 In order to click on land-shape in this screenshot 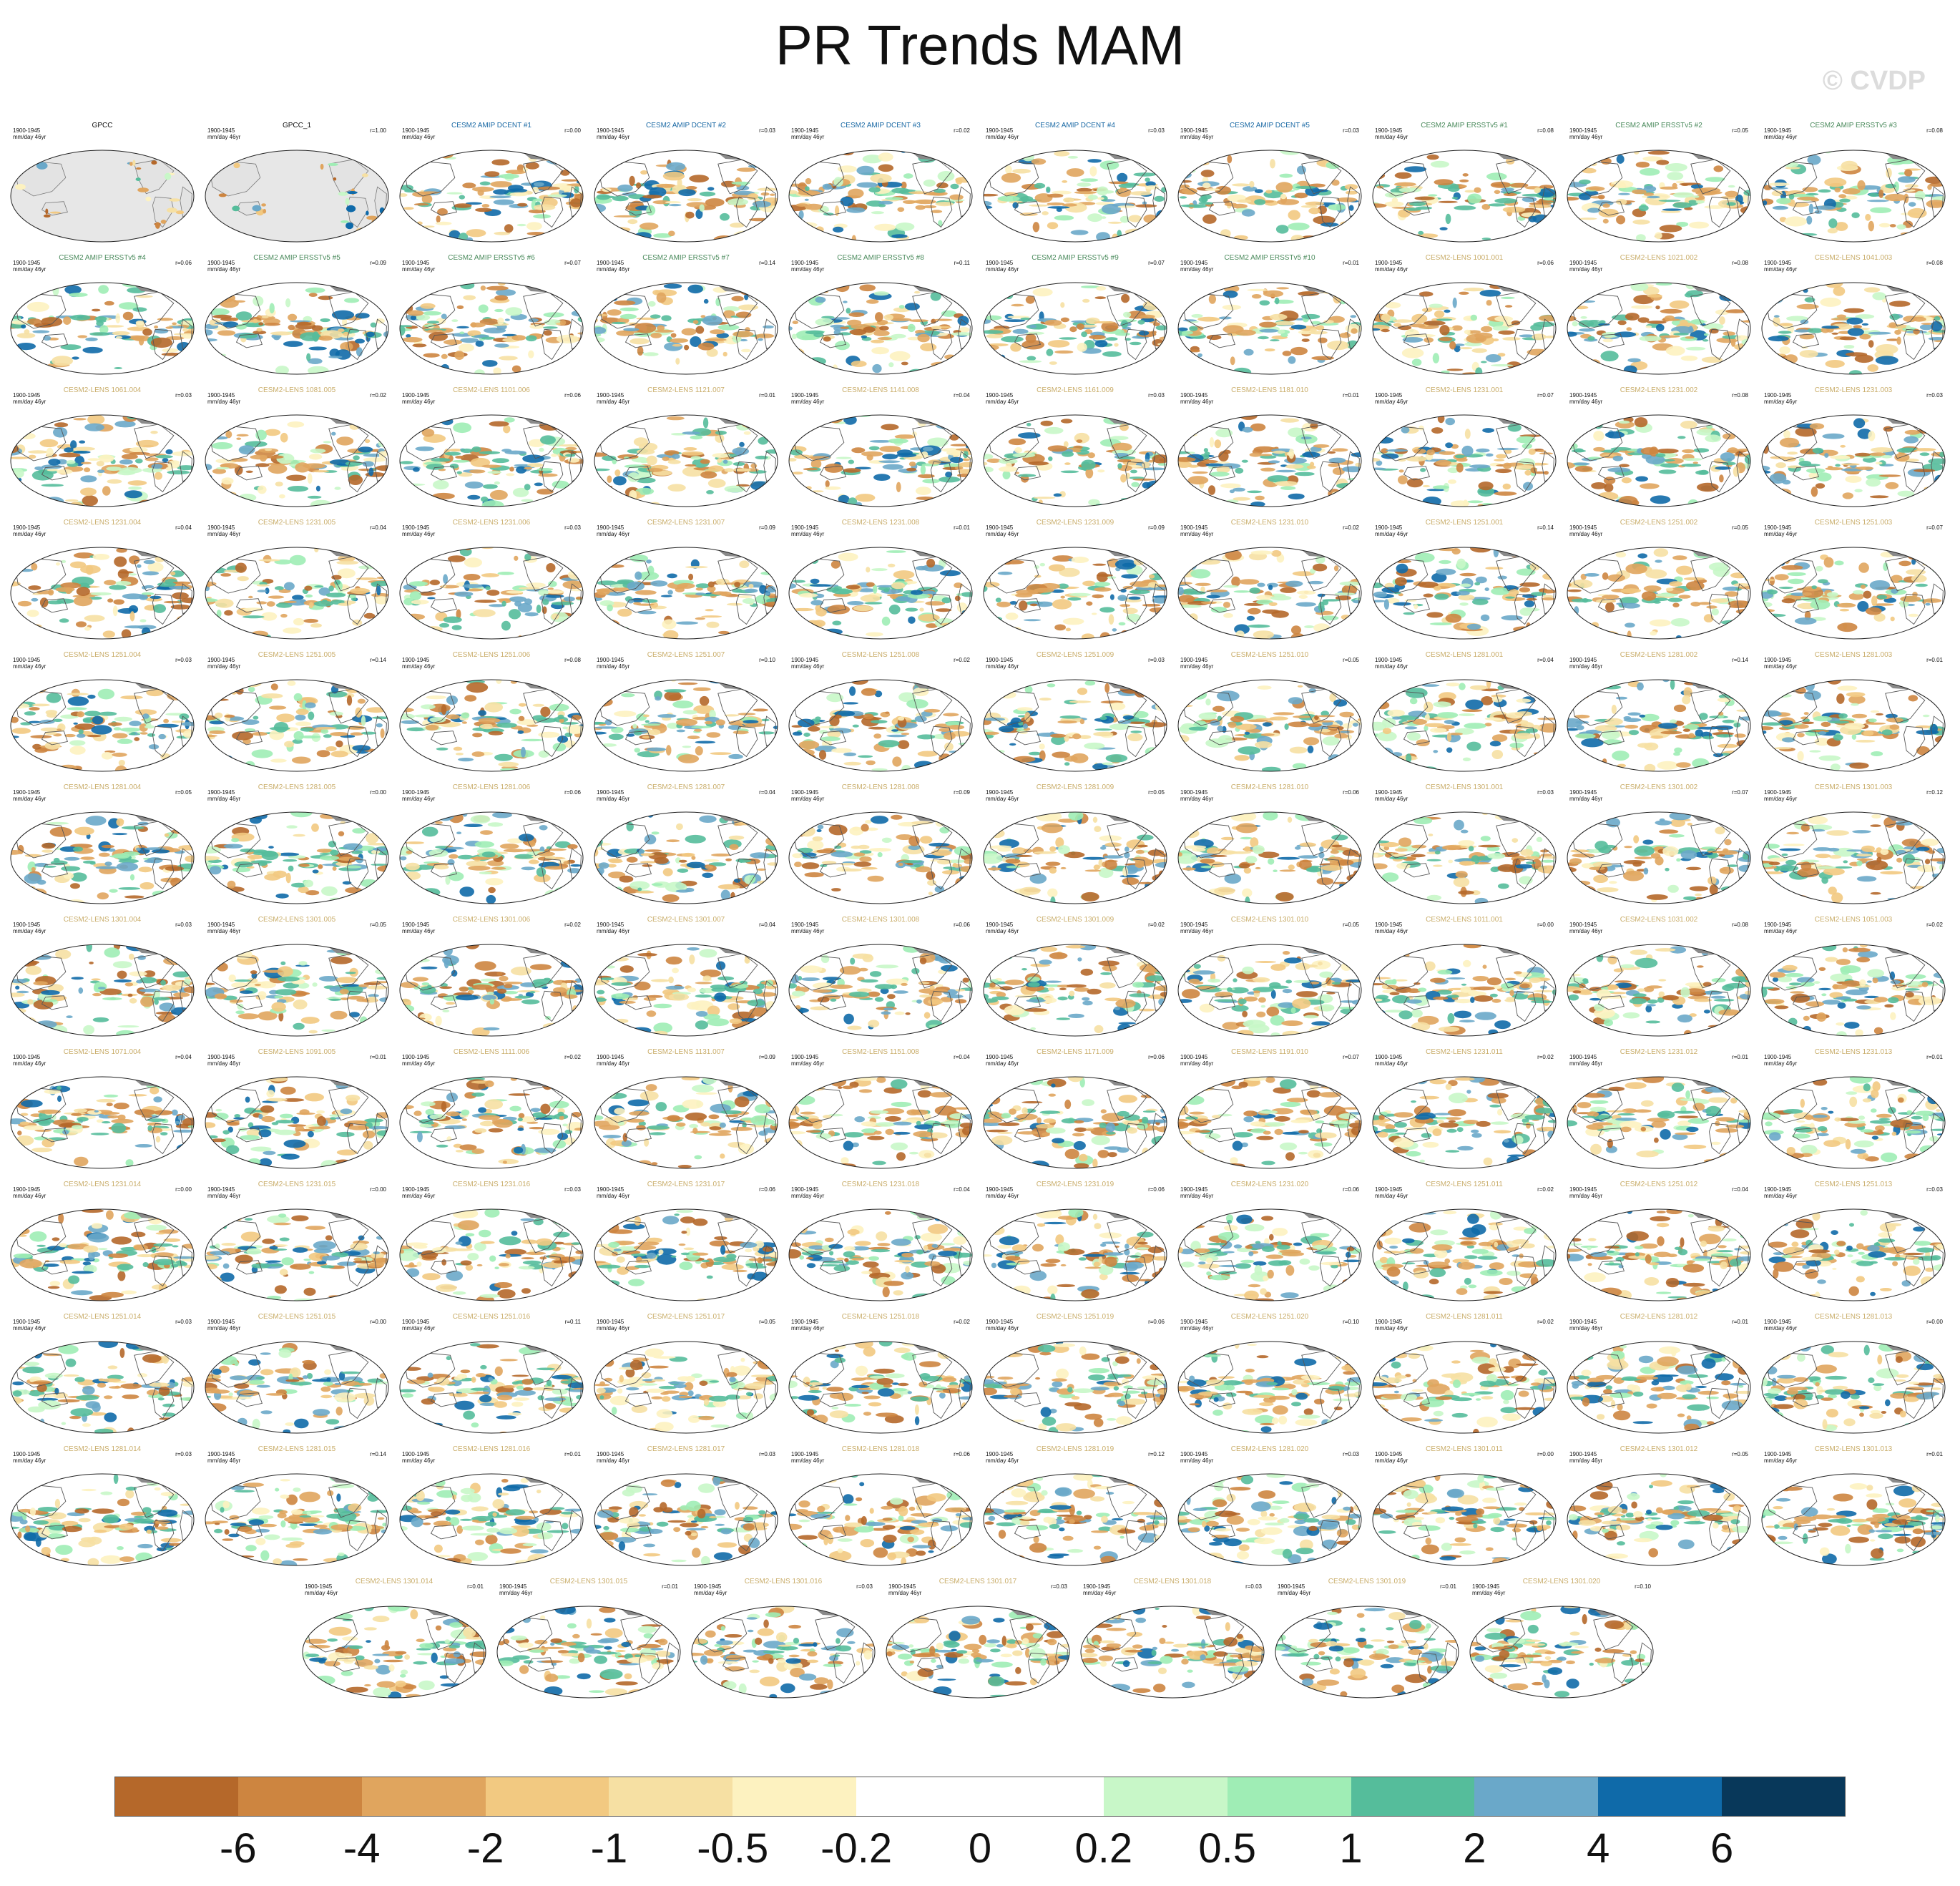, I will do `click(235, 179)`.